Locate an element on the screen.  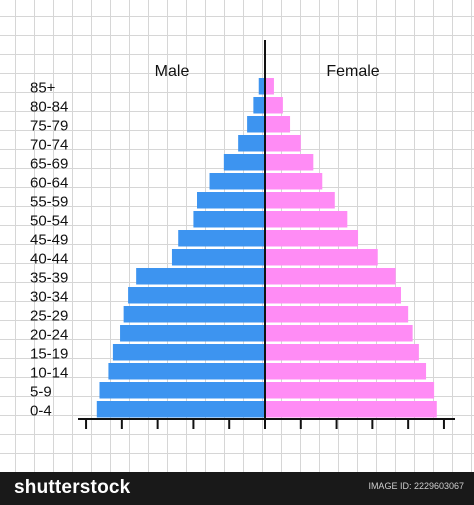
age-label: 25-29 is located at coordinates (49, 316).